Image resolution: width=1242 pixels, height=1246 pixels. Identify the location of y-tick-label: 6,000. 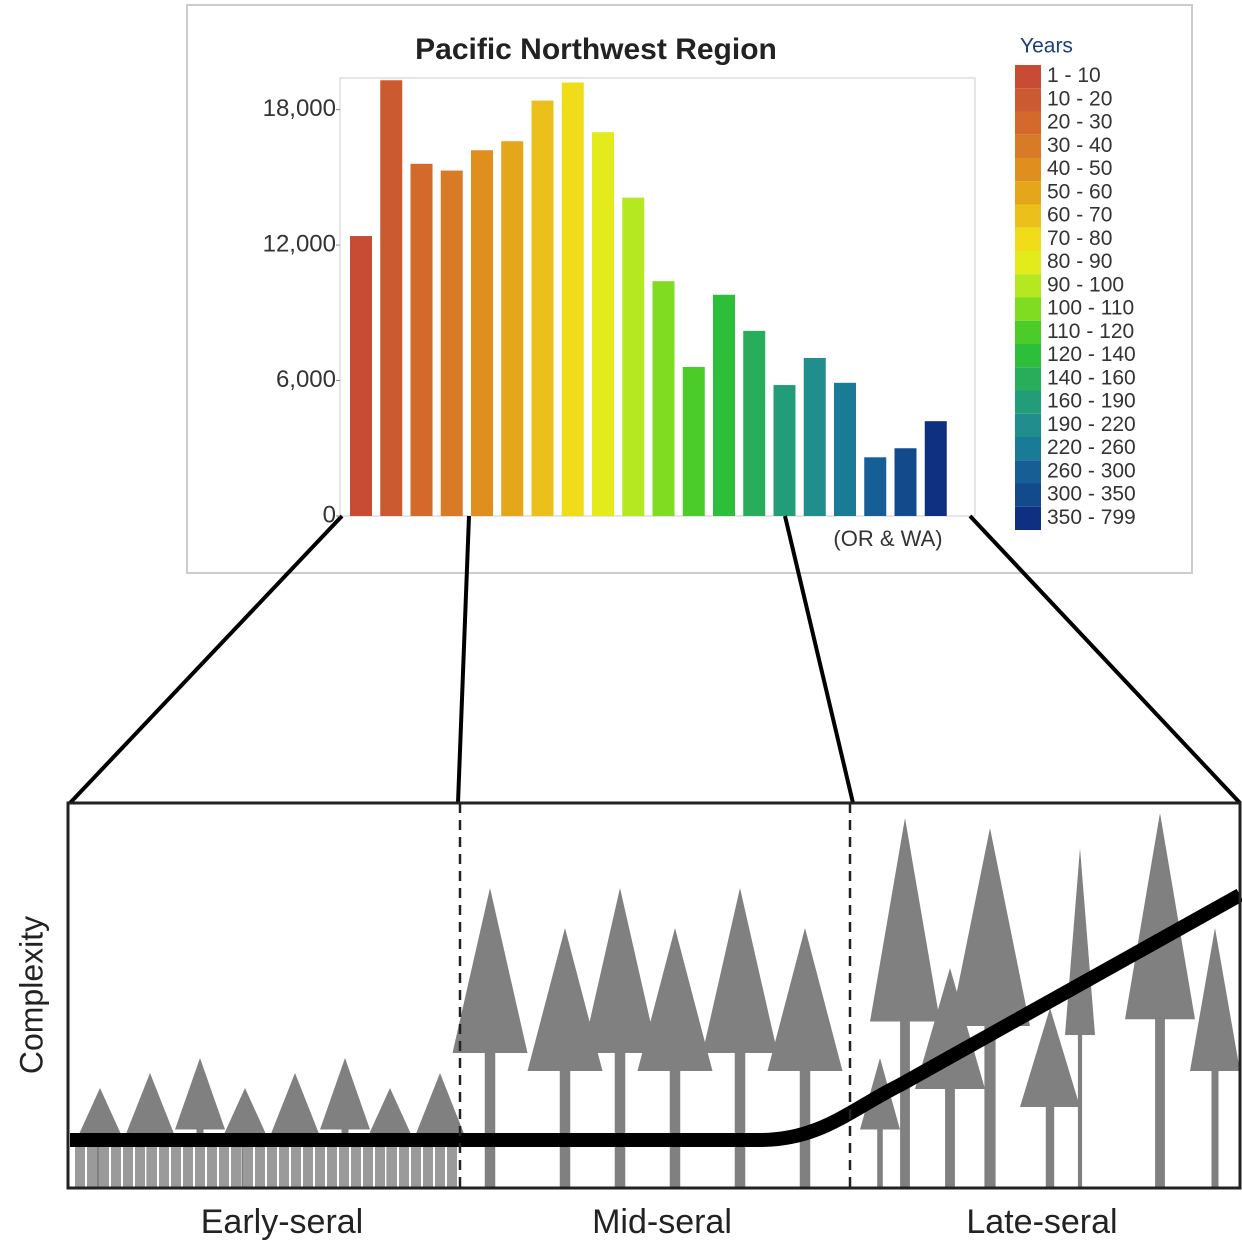
(306, 379).